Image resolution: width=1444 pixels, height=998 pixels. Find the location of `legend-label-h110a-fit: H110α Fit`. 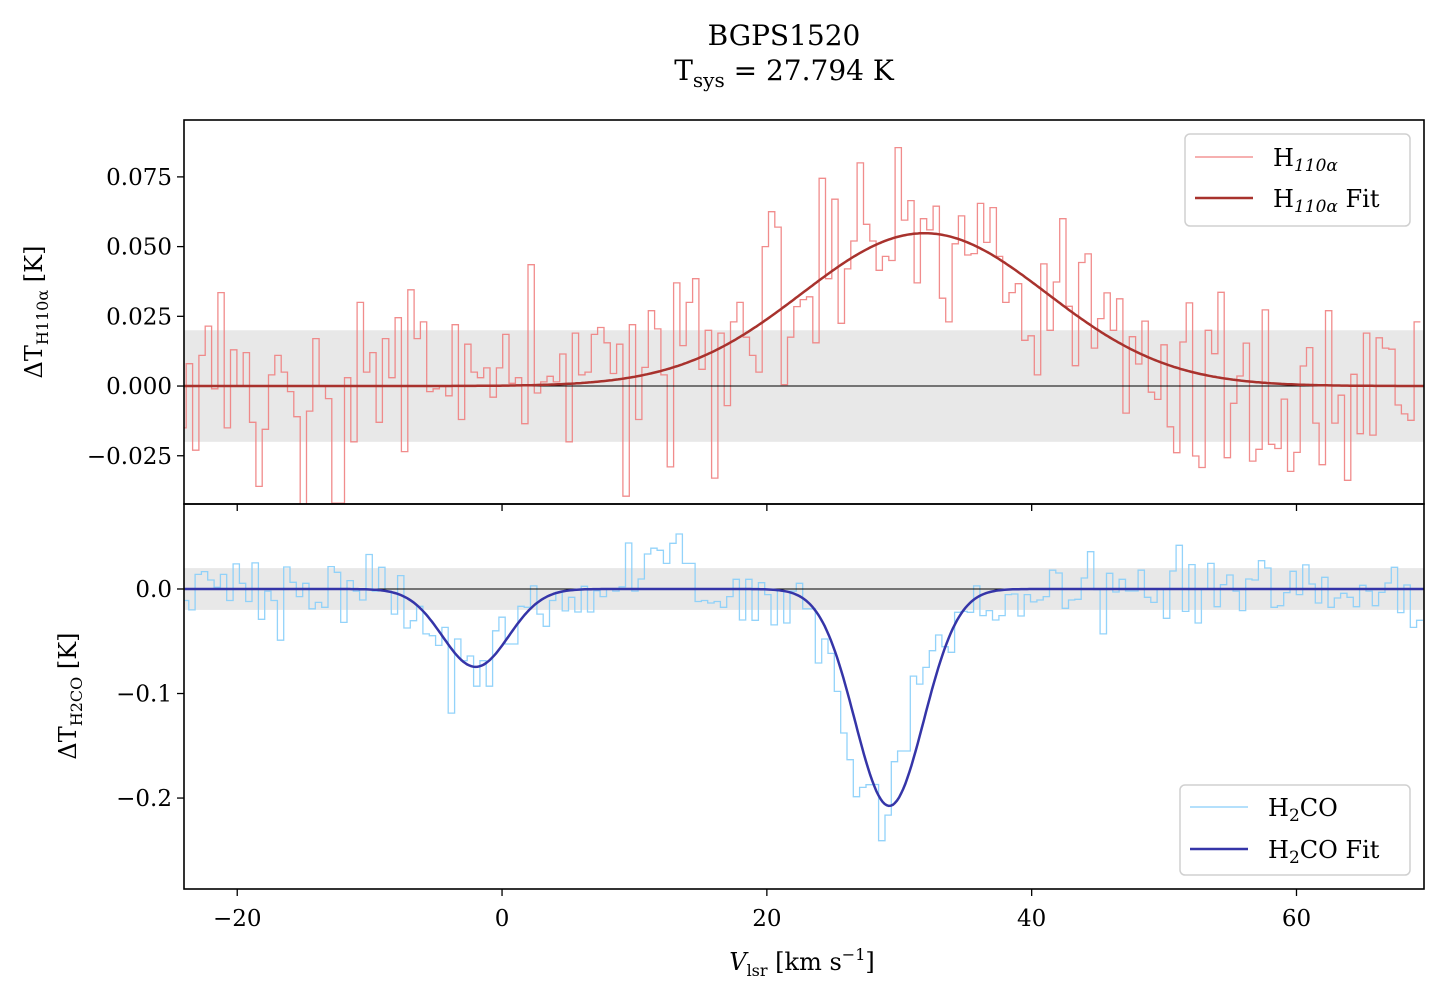

legend-label-h110a-fit: H110α Fit is located at coordinates (1326, 201).